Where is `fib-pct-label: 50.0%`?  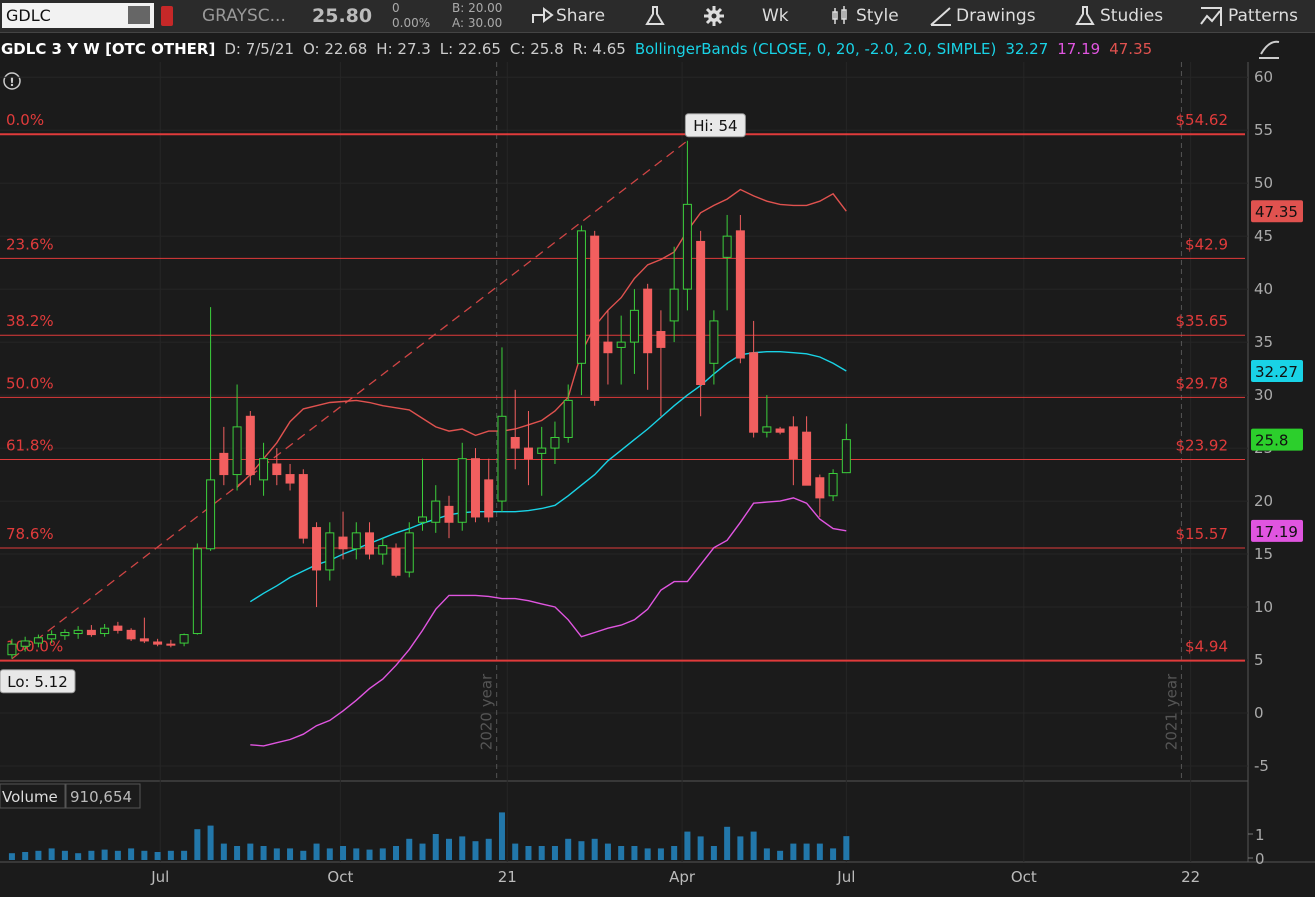 fib-pct-label: 50.0% is located at coordinates (30, 383).